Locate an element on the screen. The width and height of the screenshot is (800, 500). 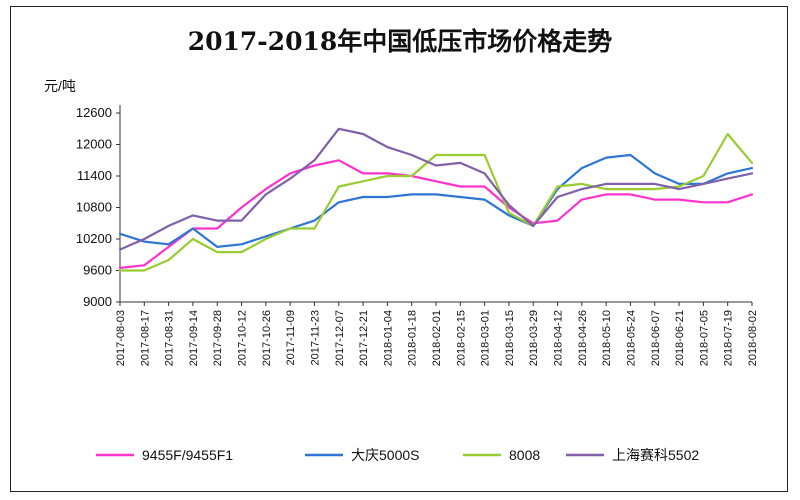
y-tick-label: 12000 is located at coordinates (94, 144).